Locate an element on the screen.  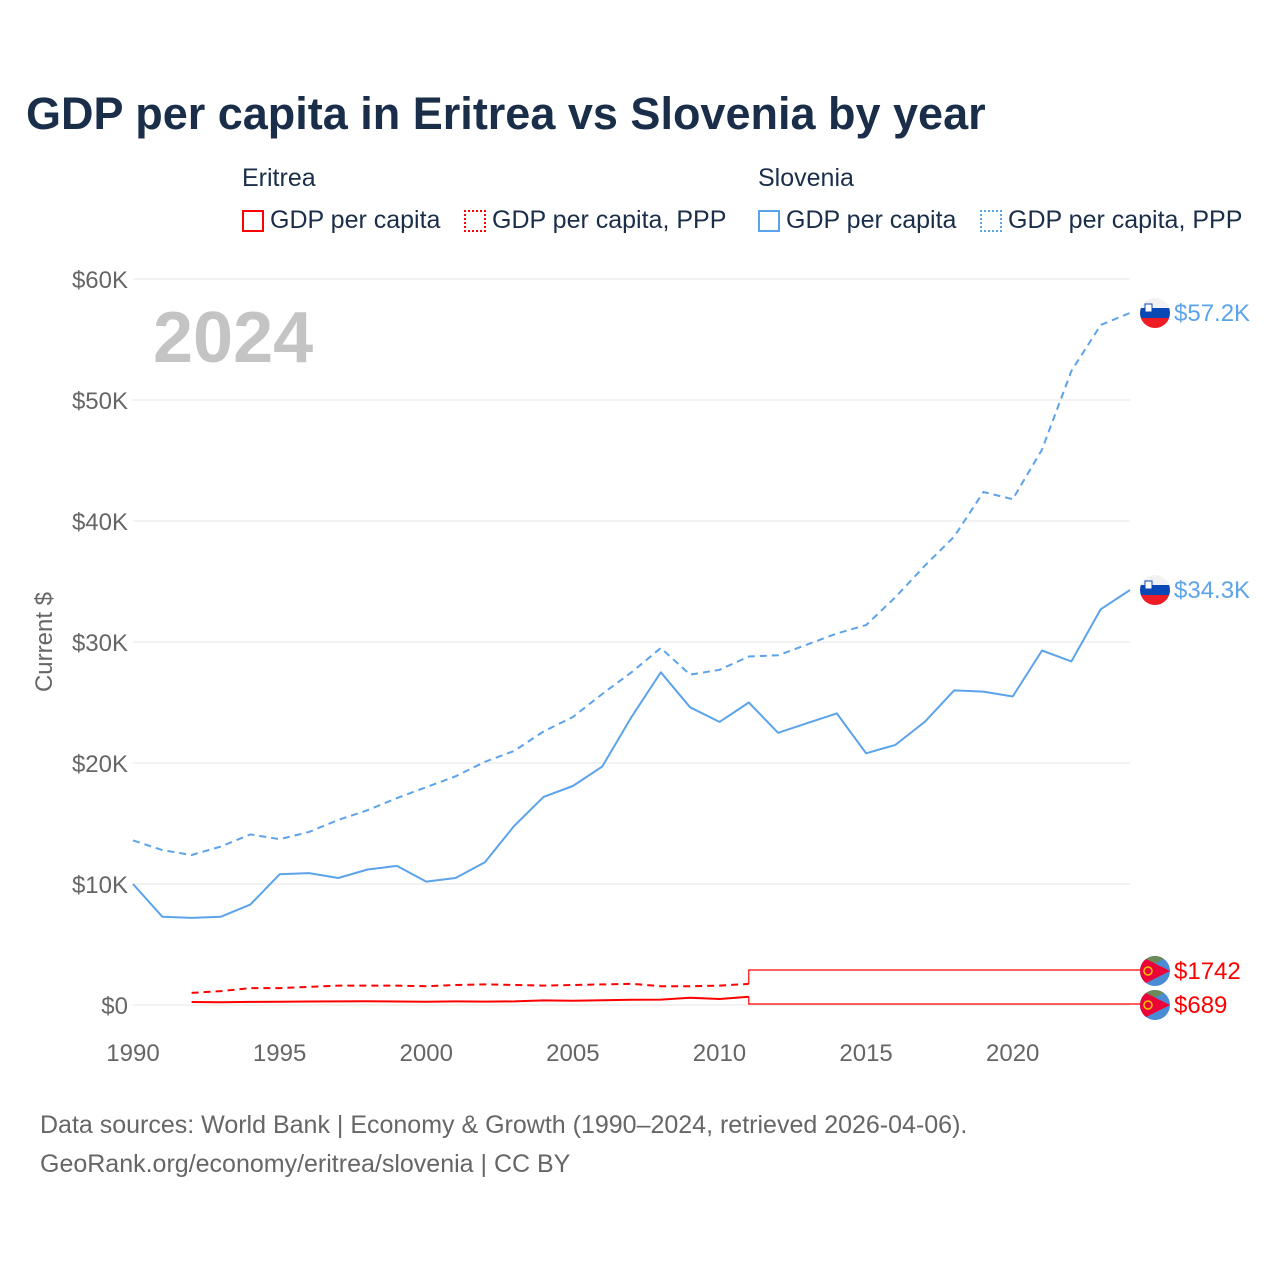
y-tick-label: $60K is located at coordinates (100, 280).